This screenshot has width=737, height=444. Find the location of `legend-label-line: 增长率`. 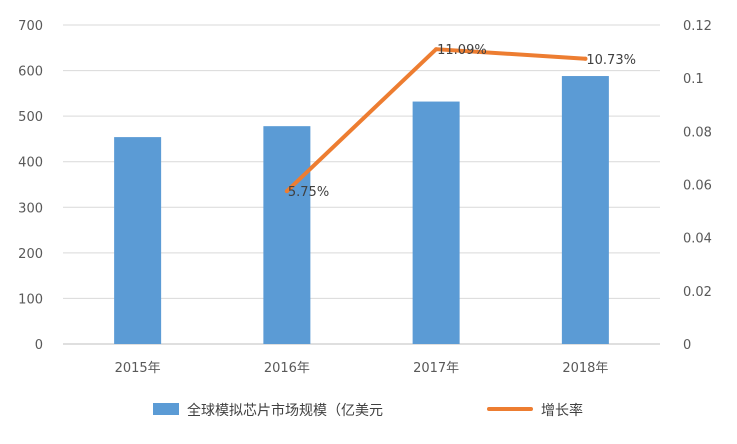

legend-label-line: 增长率 is located at coordinates (562, 410).